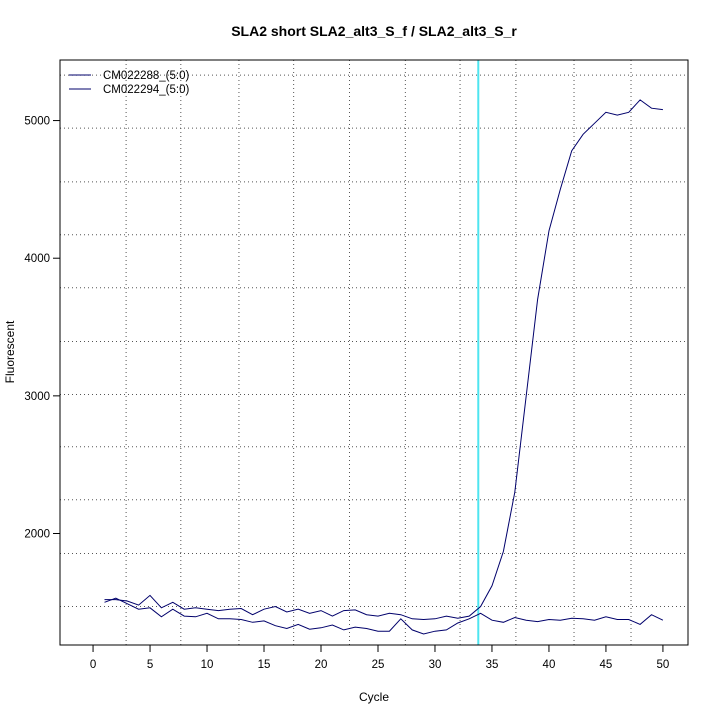 The height and width of the screenshot is (720, 720). Describe the element at coordinates (146, 76) in the screenshot. I see `legend-label: CM022288_(5:0)` at that location.